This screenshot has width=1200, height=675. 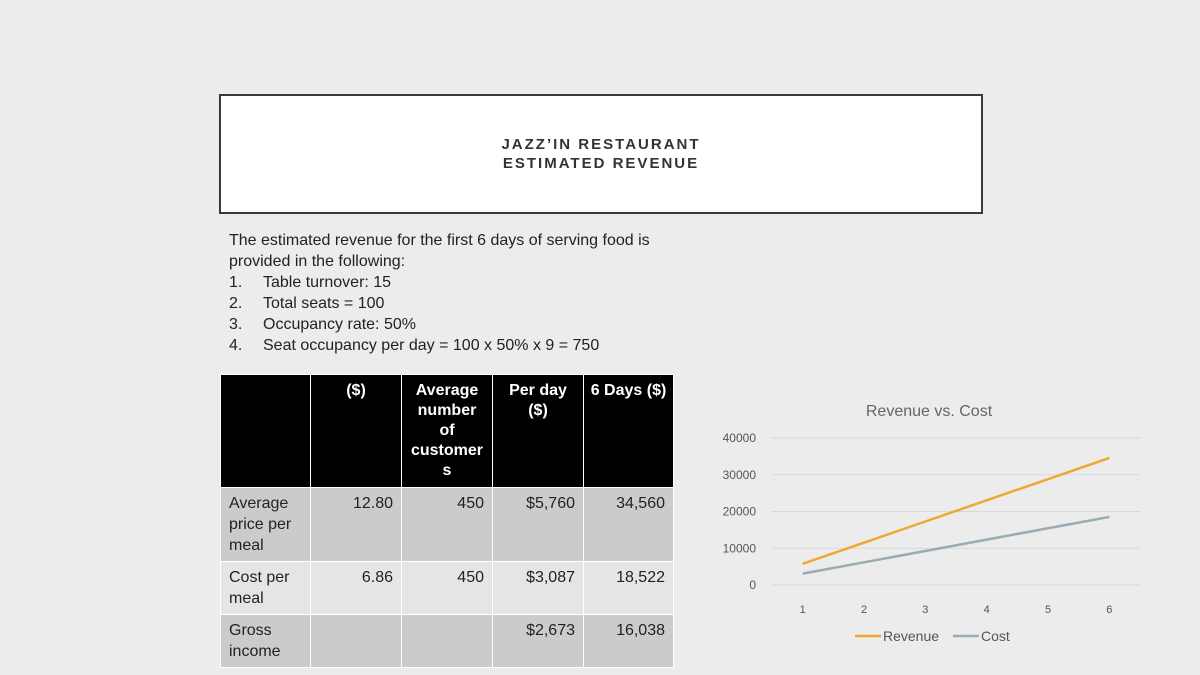 What do you see at coordinates (265, 588) in the screenshot?
I see `row-label: Cost per meal` at bounding box center [265, 588].